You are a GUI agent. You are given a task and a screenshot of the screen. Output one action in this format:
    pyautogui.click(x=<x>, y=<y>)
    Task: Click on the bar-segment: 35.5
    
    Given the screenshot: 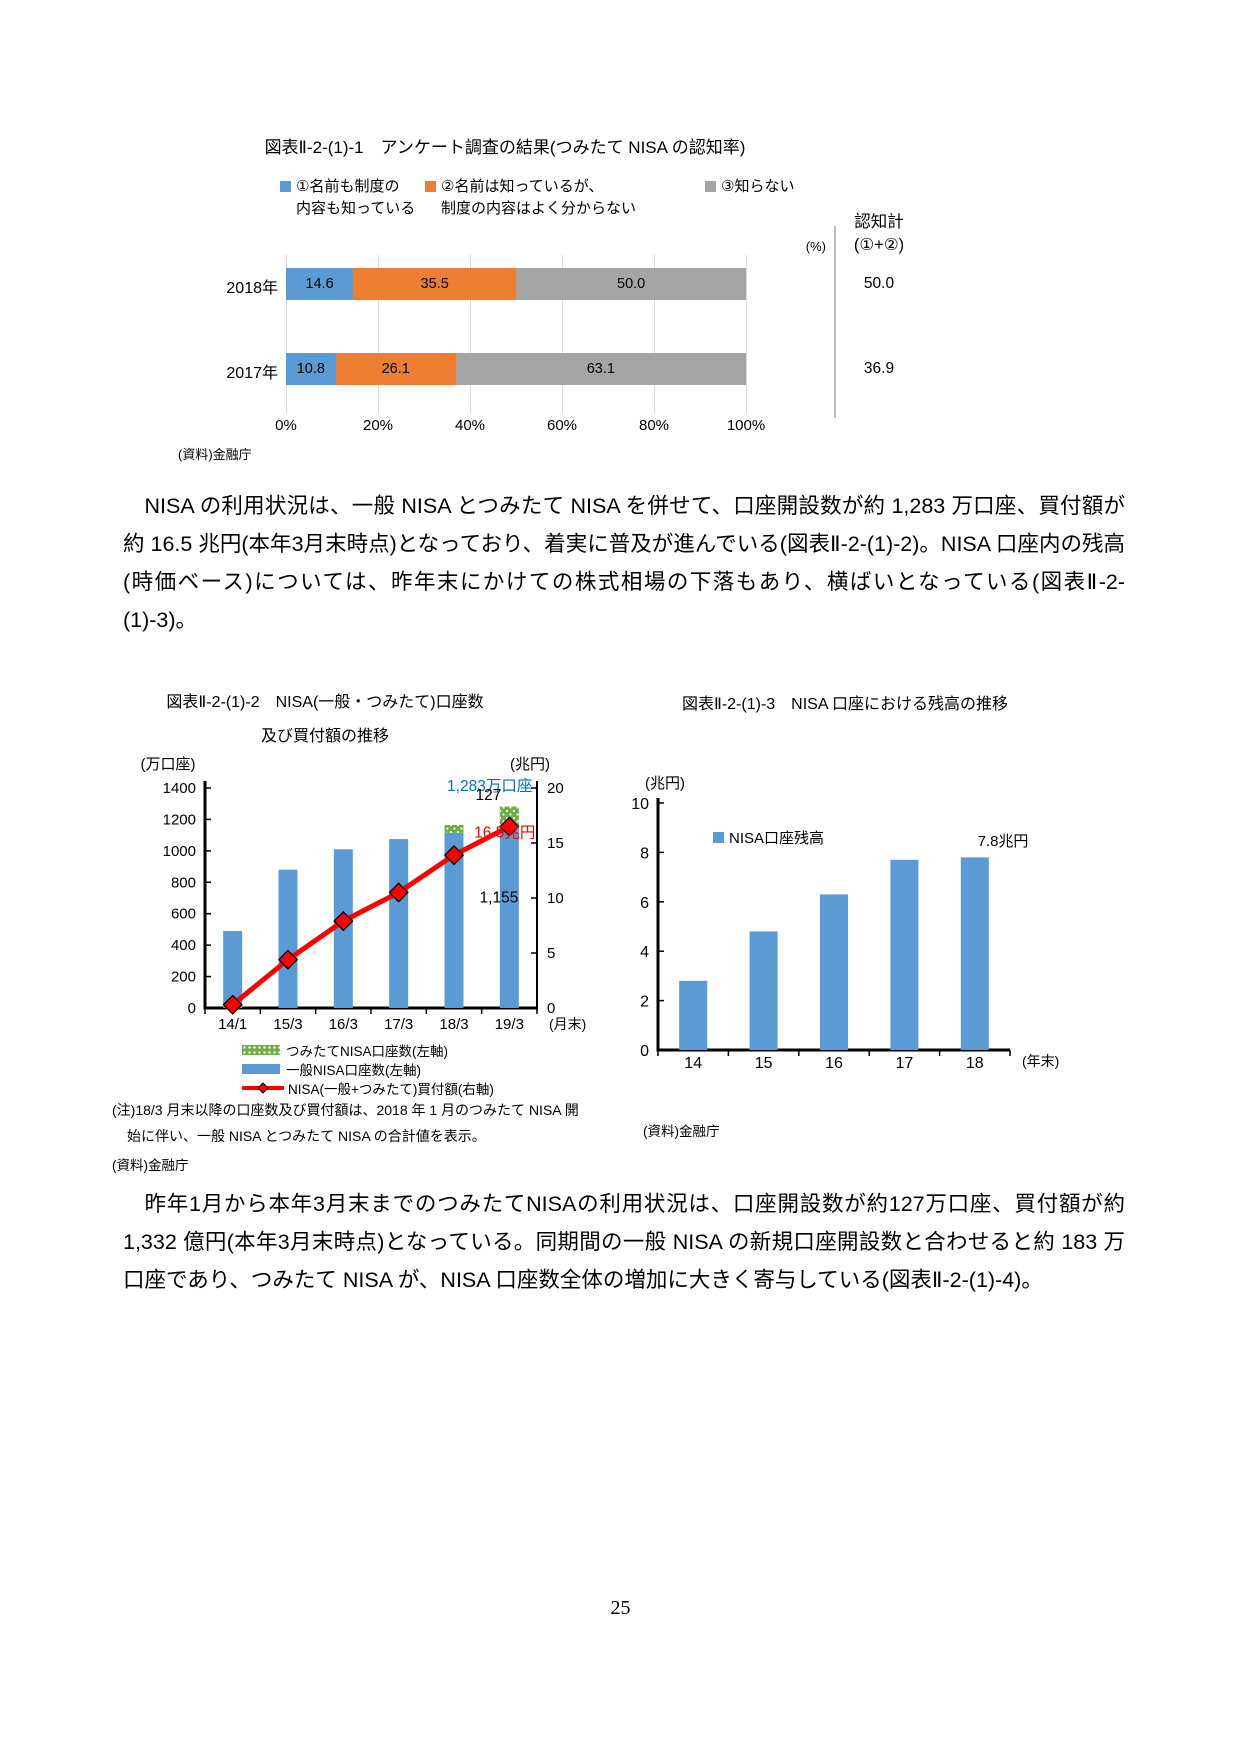 What is the action you would take?
    pyautogui.click(x=435, y=284)
    